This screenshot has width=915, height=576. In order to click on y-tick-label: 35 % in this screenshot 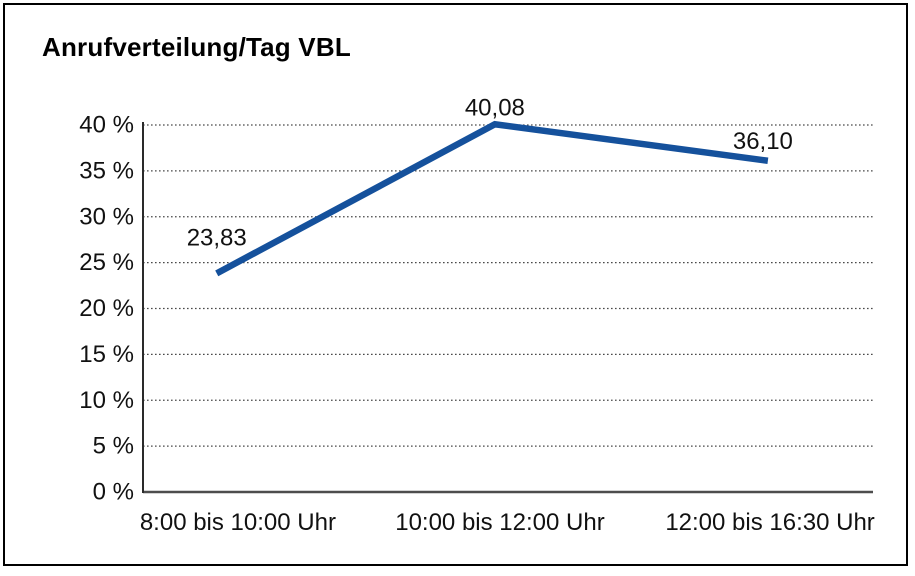, I will do `click(106, 170)`.